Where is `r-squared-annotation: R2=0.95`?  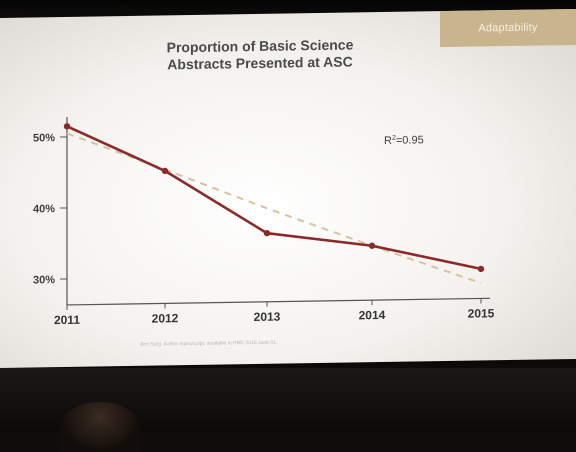
r-squared-annotation: R2=0.95 is located at coordinates (404, 140).